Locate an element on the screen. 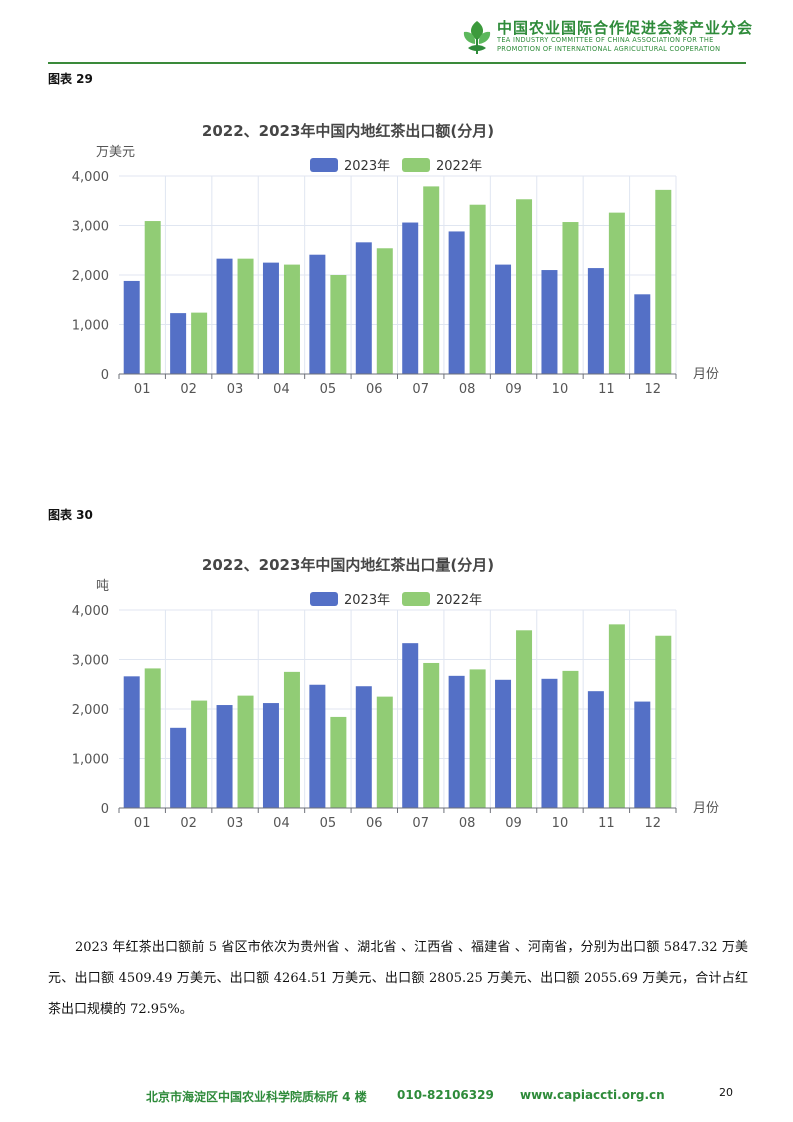 Image resolution: width=793 pixels, height=1122 pixels. tea-leaf-logo-icon is located at coordinates (477, 37).